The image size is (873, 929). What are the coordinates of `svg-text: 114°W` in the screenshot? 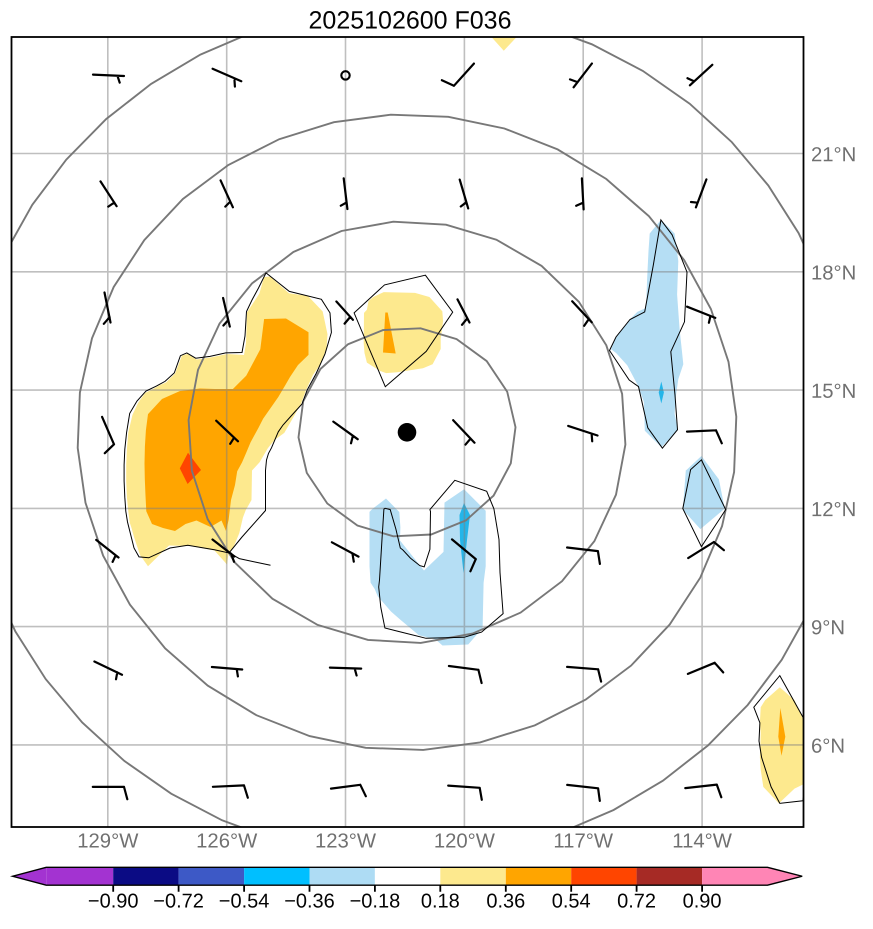 It's located at (702, 841).